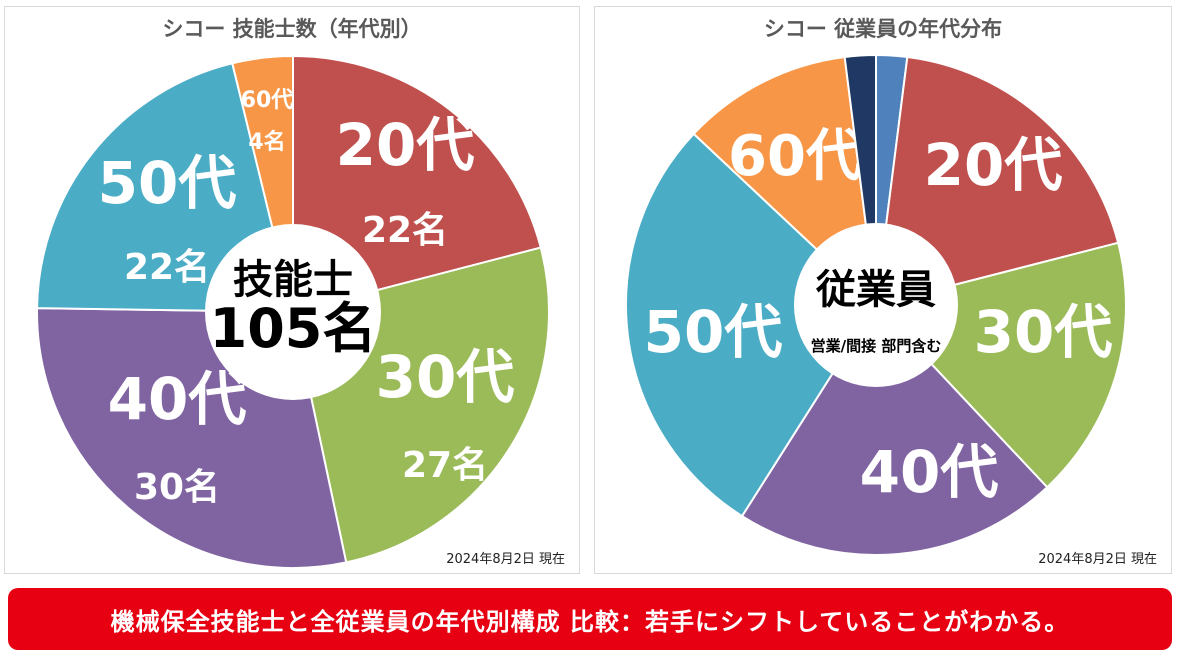 The height and width of the screenshot is (660, 1178). Describe the element at coordinates (876, 346) in the screenshot. I see `center-label: 営業/間接 部門含む` at that location.